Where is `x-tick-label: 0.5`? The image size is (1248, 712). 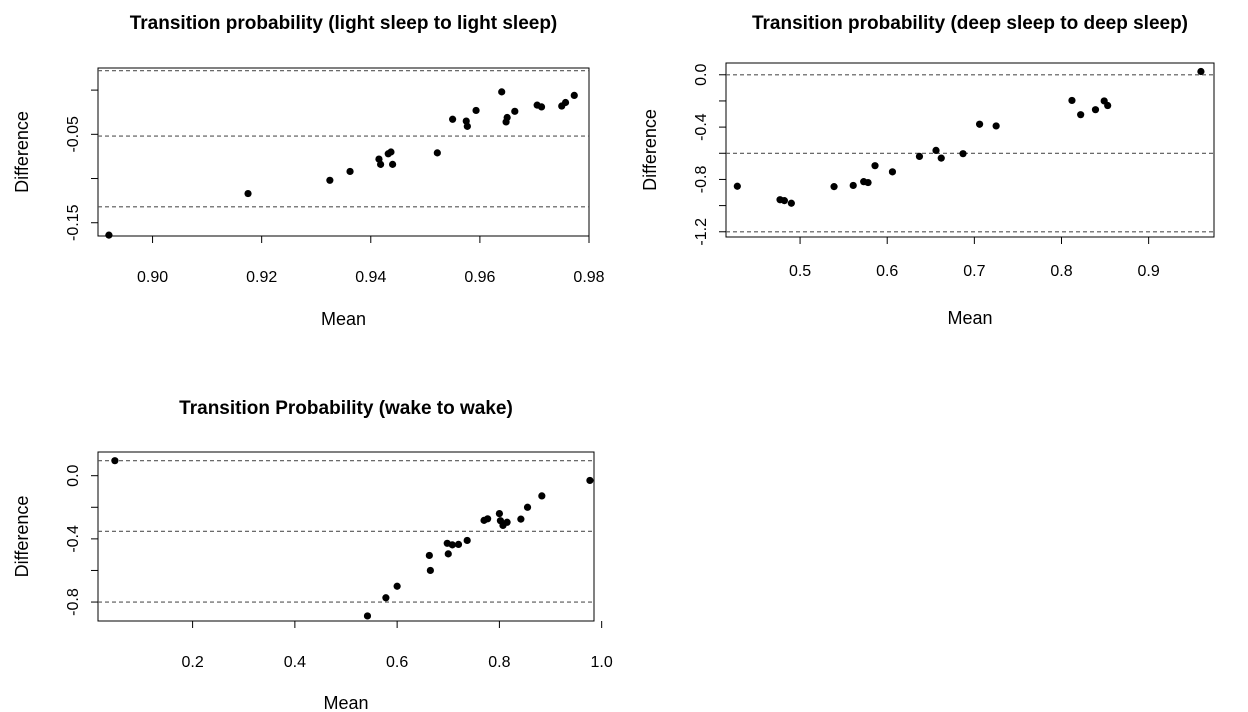 x-tick-label: 0.5 is located at coordinates (800, 271).